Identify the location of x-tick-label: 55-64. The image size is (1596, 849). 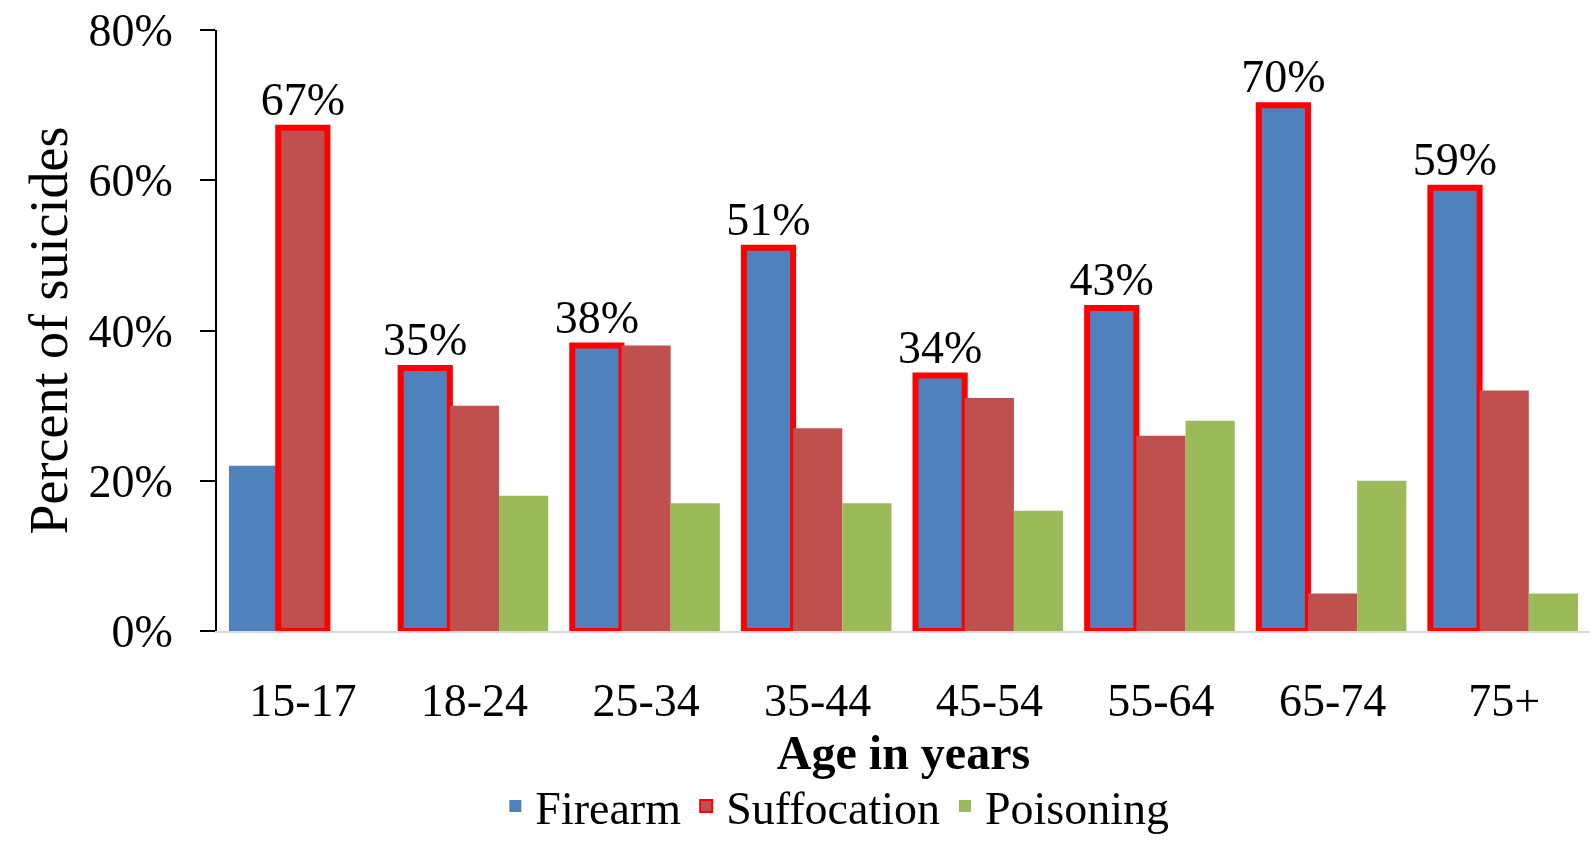
(1161, 701).